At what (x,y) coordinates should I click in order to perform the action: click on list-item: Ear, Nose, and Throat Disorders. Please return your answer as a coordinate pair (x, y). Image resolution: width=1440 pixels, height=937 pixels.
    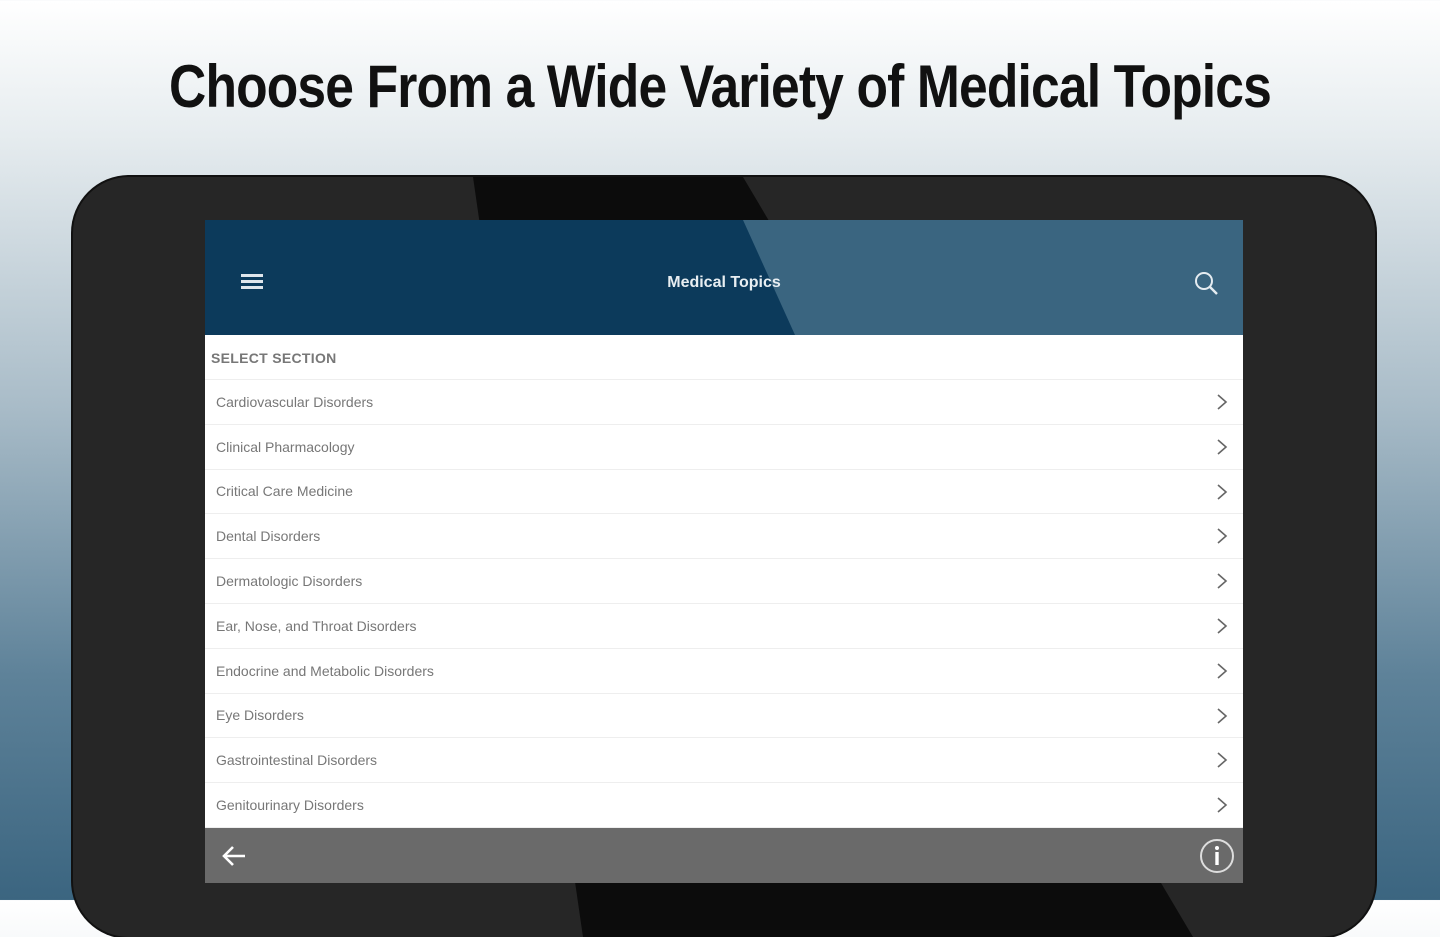
    Looking at the image, I should click on (724, 626).